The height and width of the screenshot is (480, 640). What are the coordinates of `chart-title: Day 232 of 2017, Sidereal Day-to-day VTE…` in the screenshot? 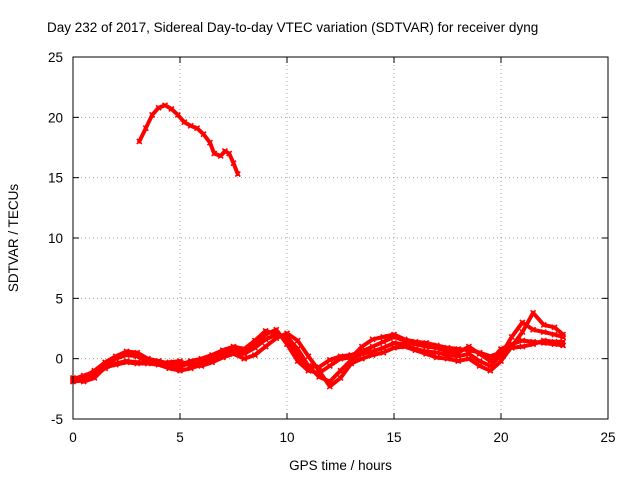 It's located at (292, 27).